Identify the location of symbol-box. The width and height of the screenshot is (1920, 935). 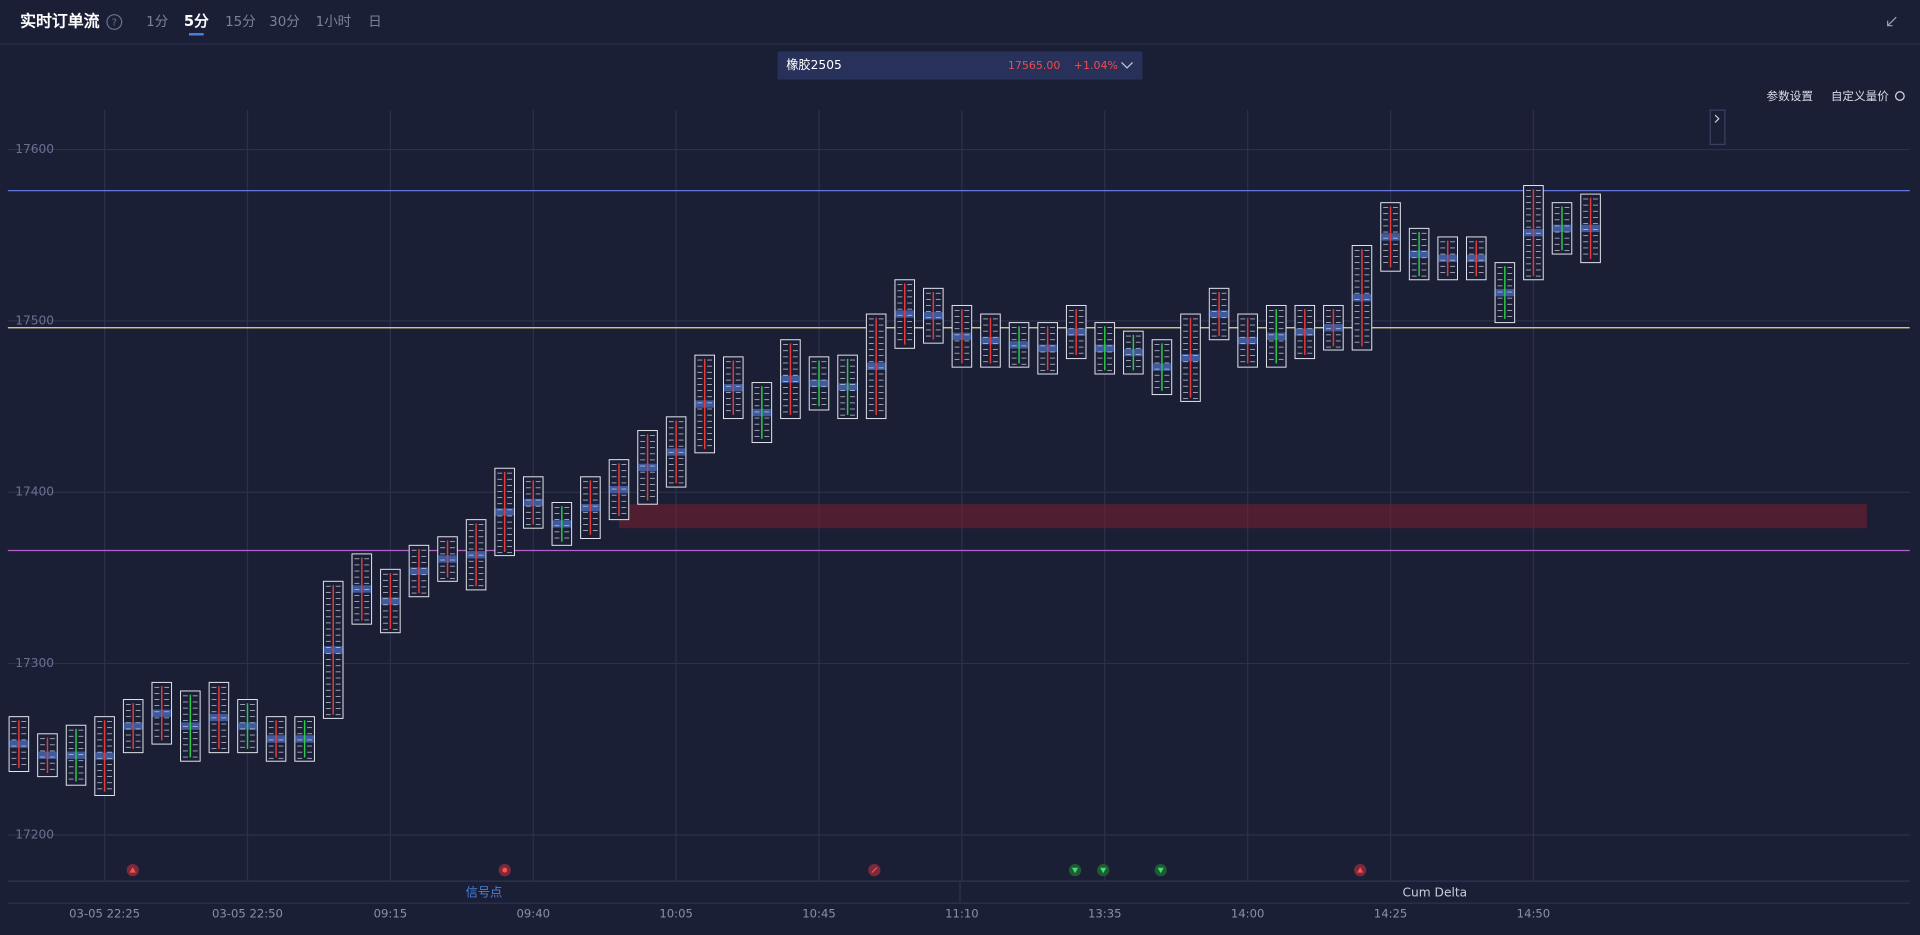
(960, 65).